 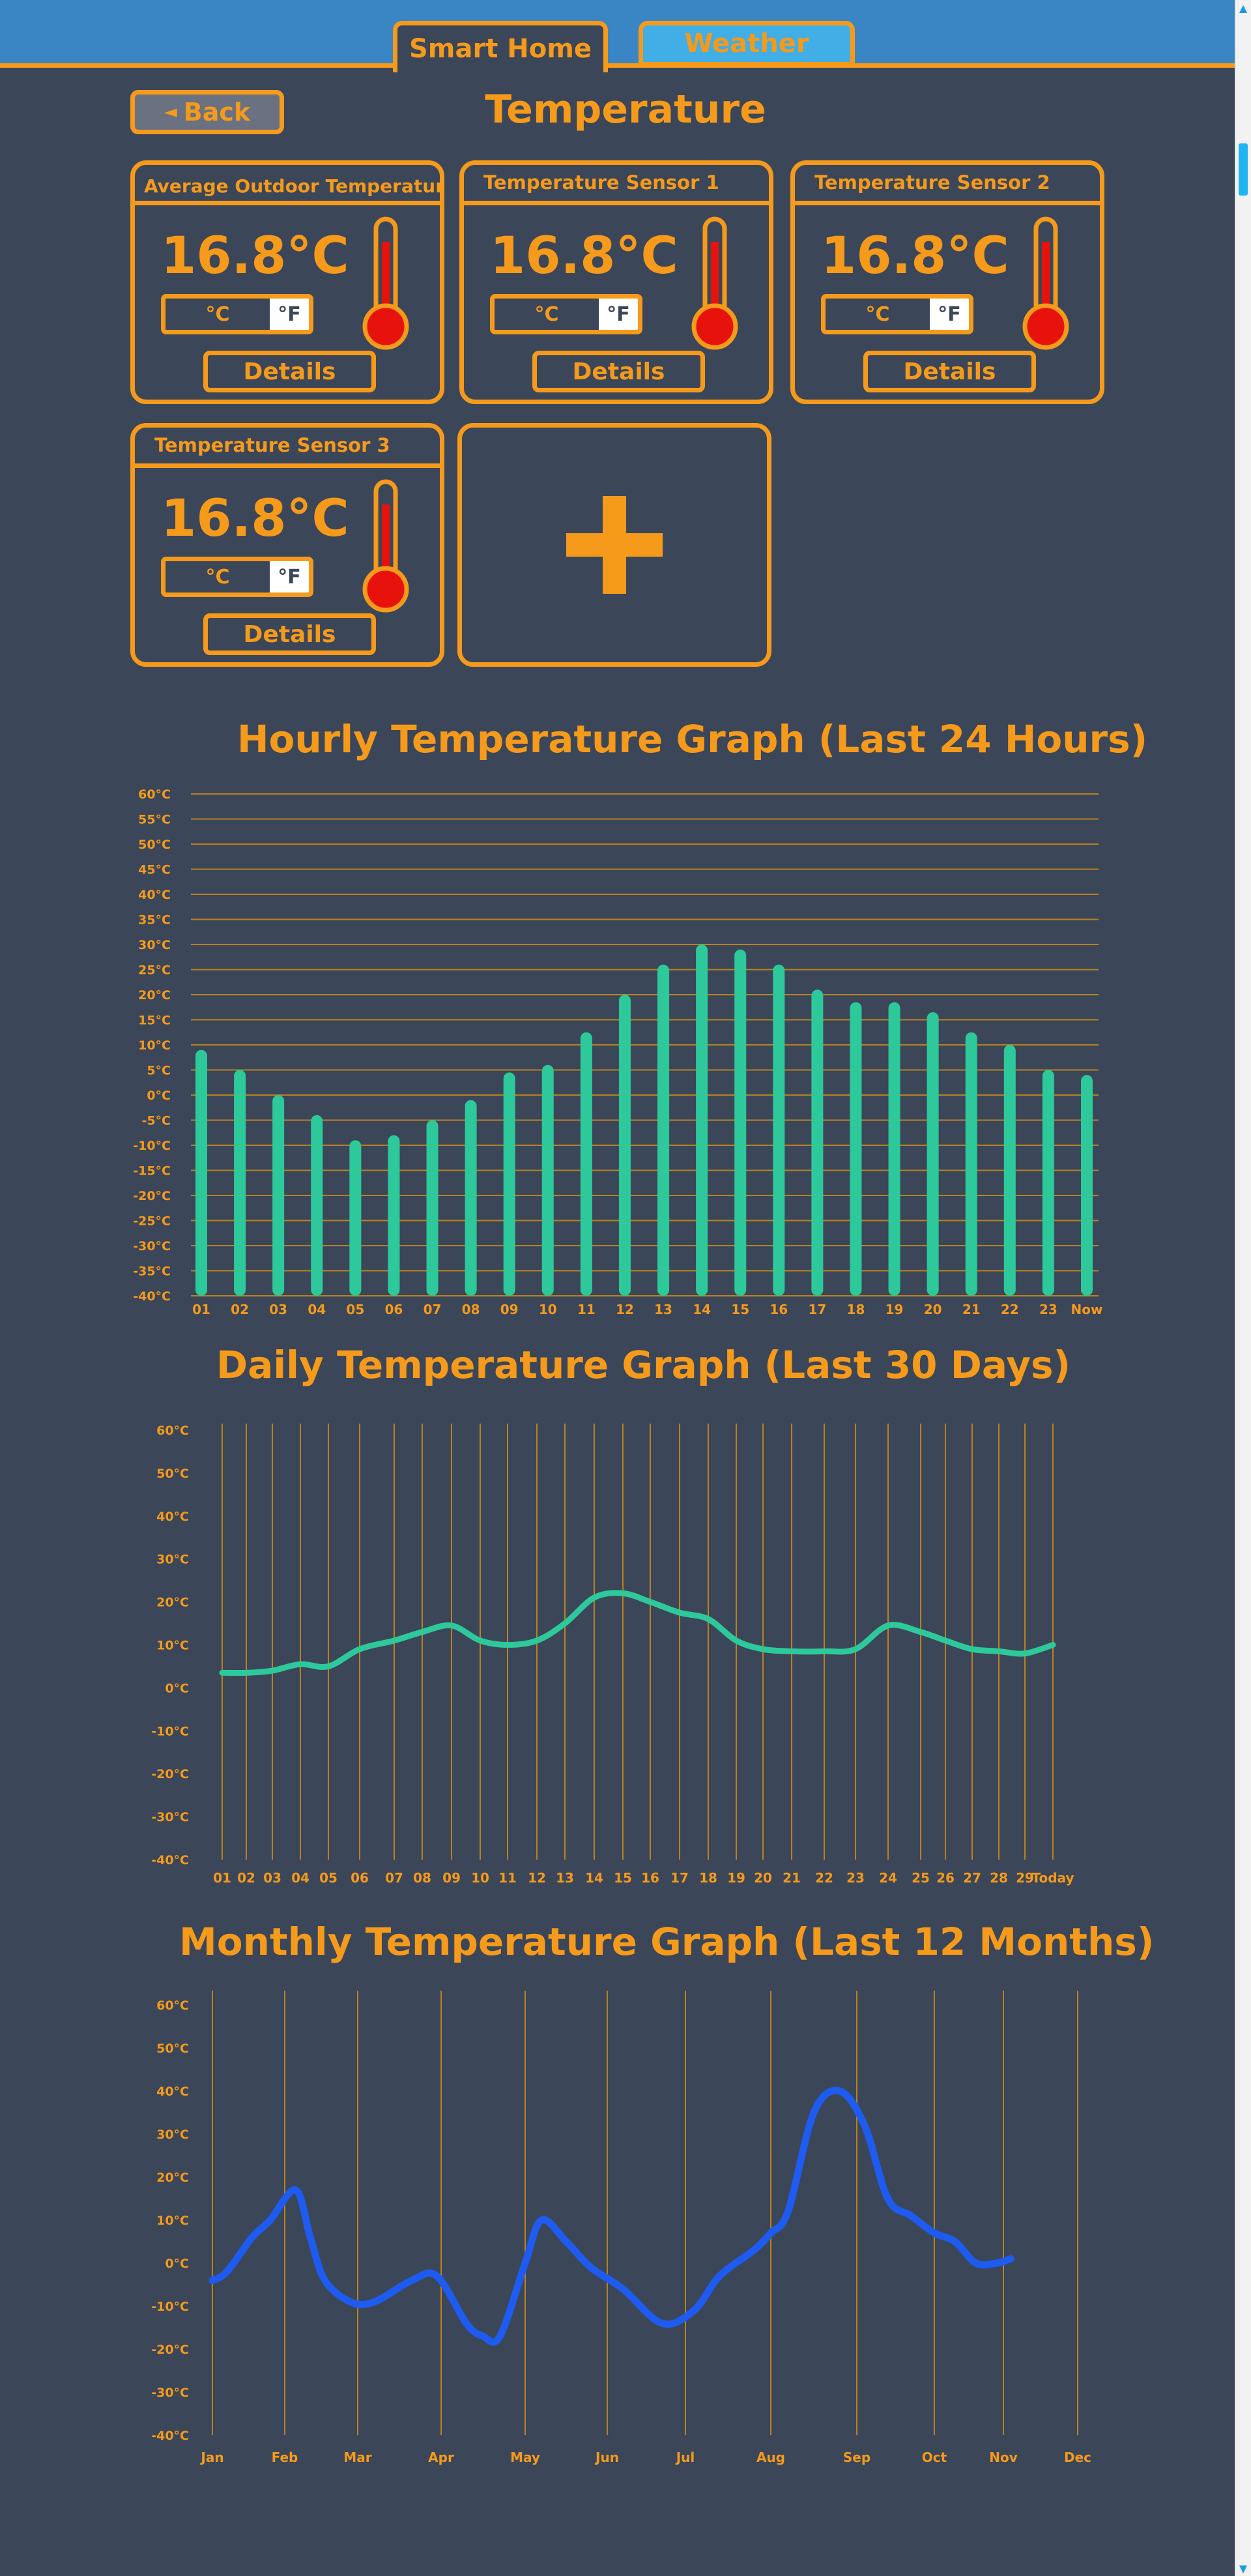 I want to click on y-tick-label: -40°C, so click(x=170, y=1860).